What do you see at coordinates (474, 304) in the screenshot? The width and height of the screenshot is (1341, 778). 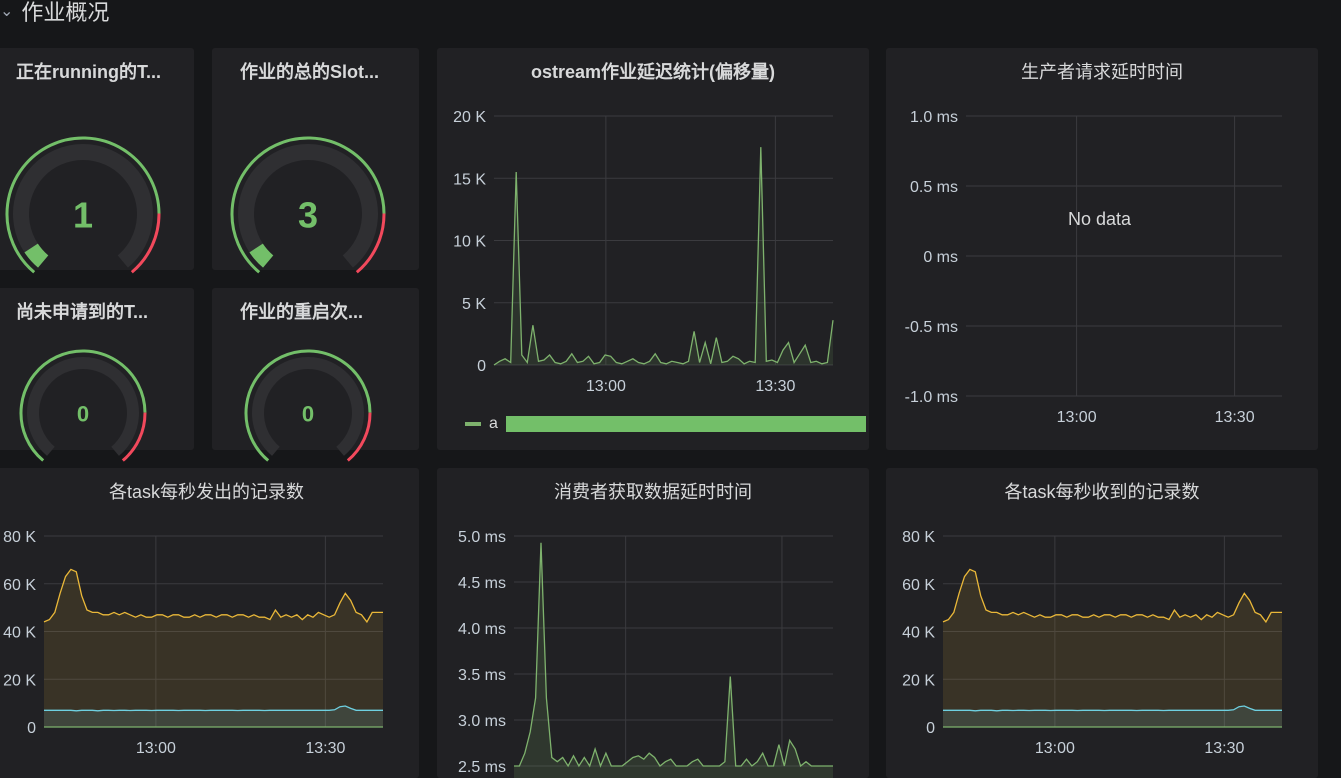 I see `y-tick-label: 5 K` at bounding box center [474, 304].